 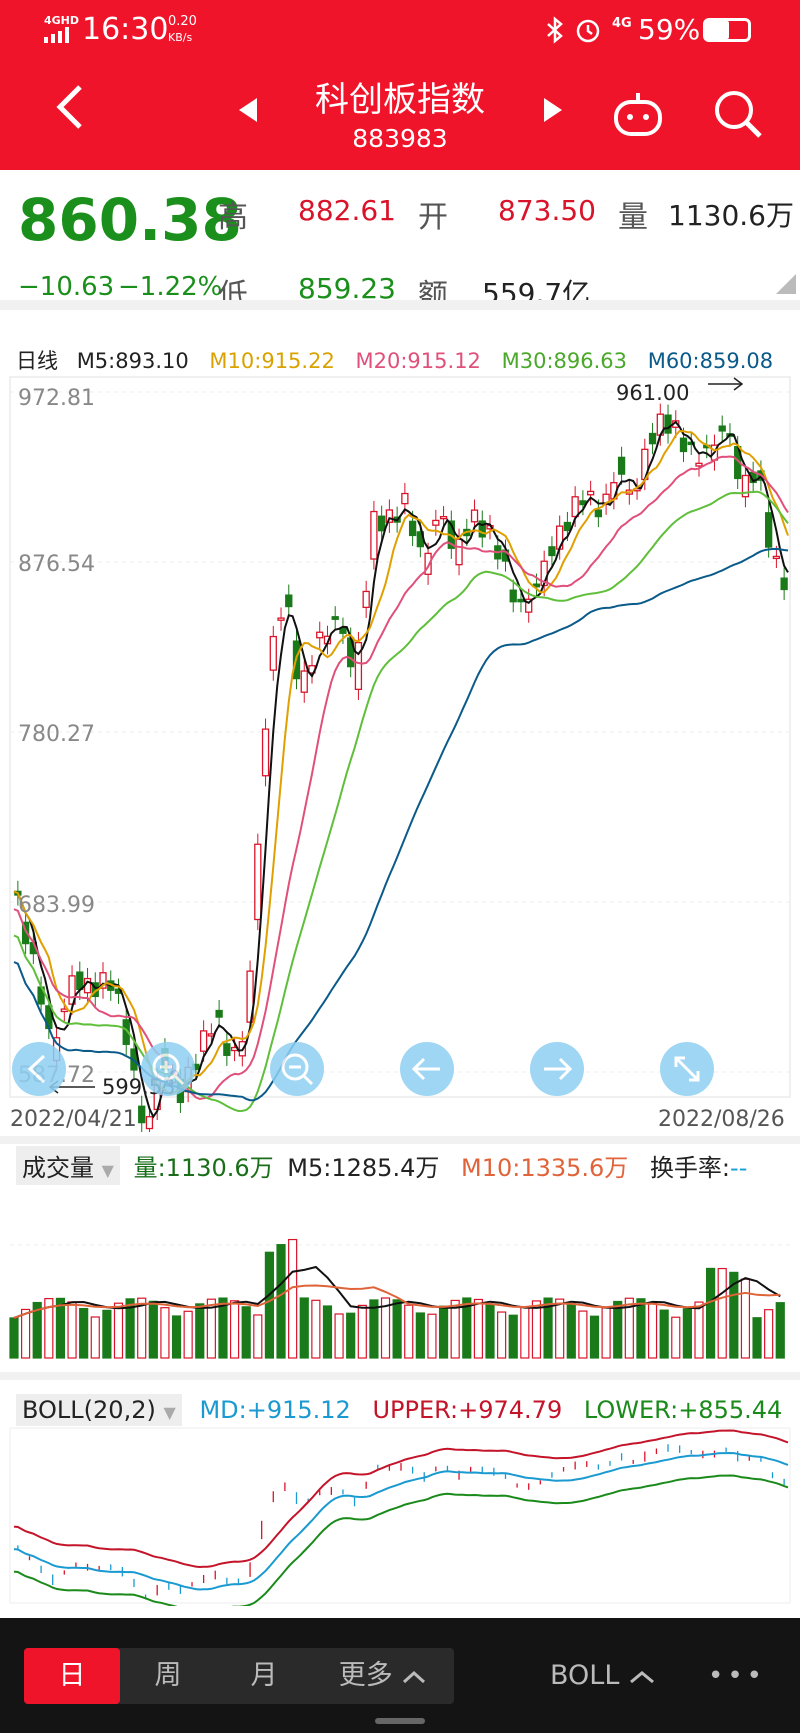 I want to click on robot-icon, so click(x=638, y=114).